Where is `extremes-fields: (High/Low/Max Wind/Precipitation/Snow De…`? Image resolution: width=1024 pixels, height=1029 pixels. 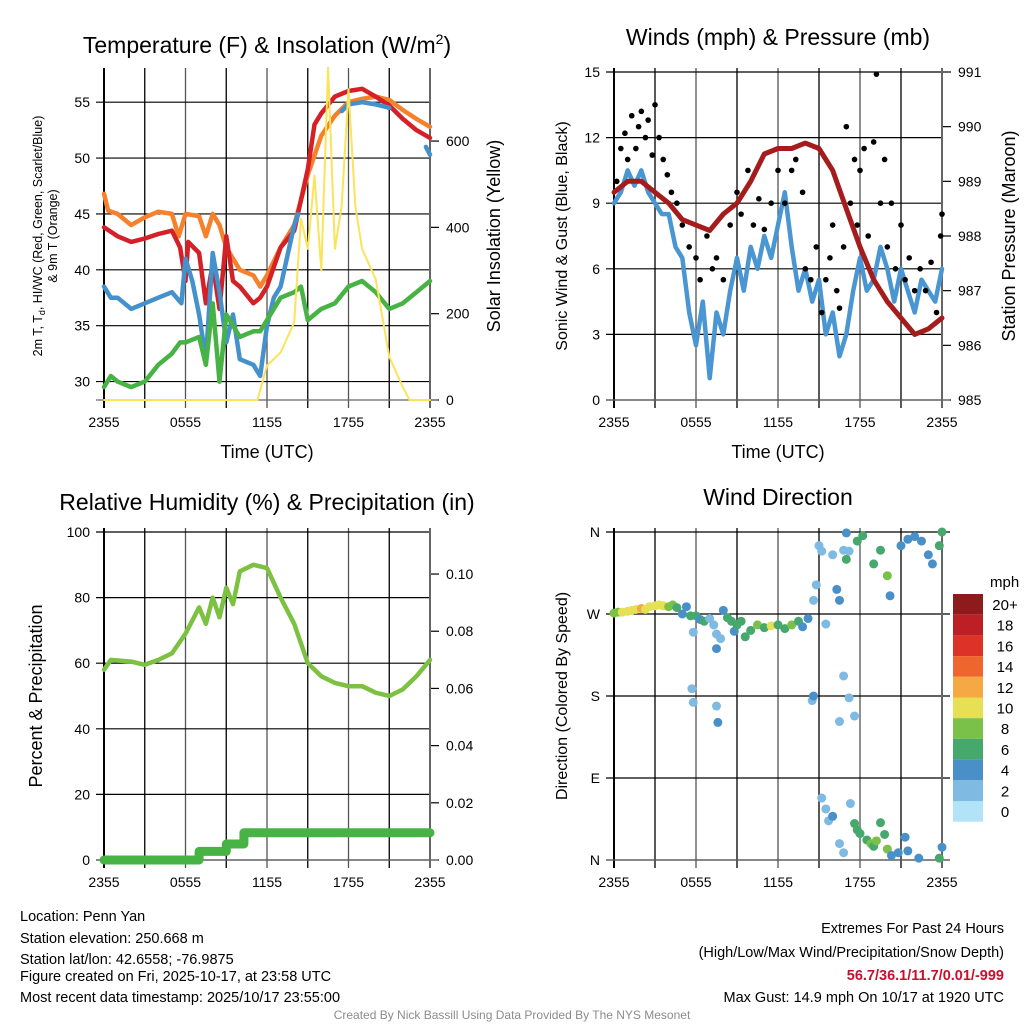
extremes-fields: (High/Low/Max Wind/Precipitation/Snow De… is located at coordinates (851, 953).